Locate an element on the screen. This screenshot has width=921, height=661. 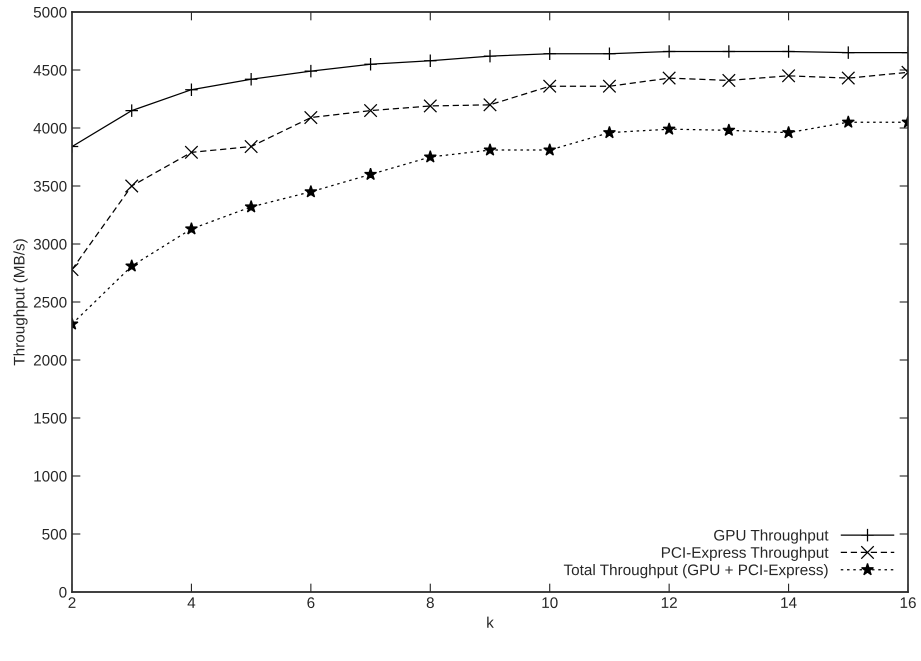
x-tick-label: 4 is located at coordinates (192, 602).